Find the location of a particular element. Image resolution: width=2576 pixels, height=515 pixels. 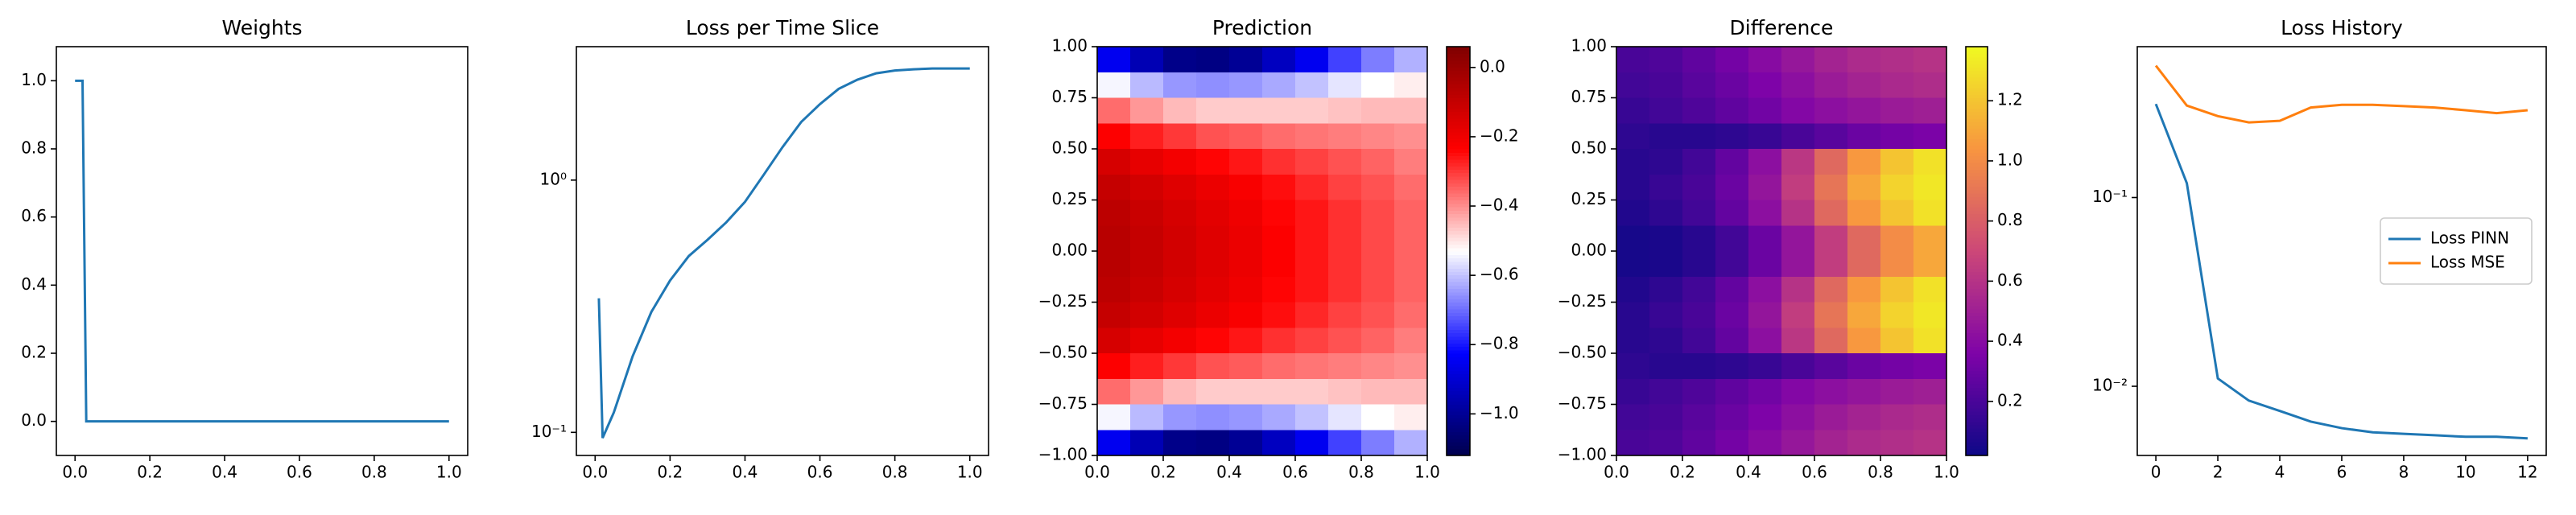

subplot-title: Loss History is located at coordinates (2342, 27).